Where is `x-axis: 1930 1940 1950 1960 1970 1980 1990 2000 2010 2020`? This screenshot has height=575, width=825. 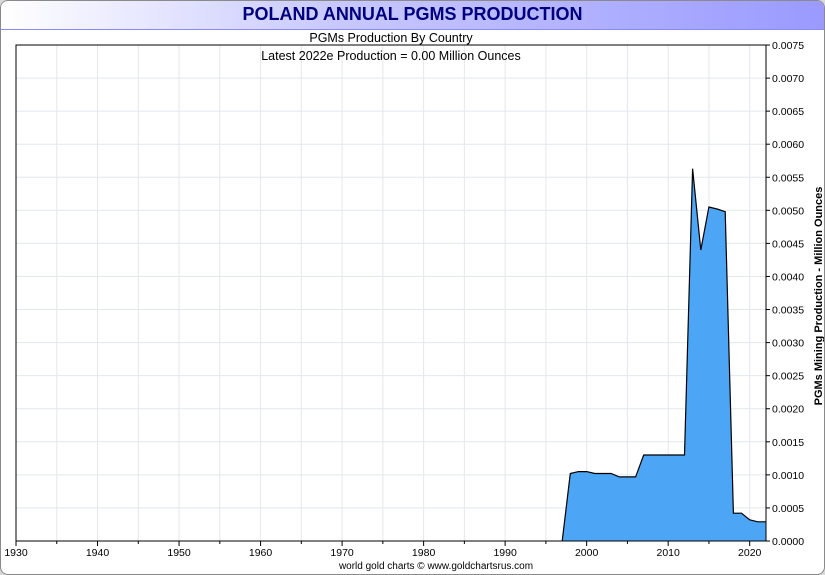
x-axis: 1930 1940 1950 1960 1970 1980 1990 2000 2010 2020 is located at coordinates (383, 550).